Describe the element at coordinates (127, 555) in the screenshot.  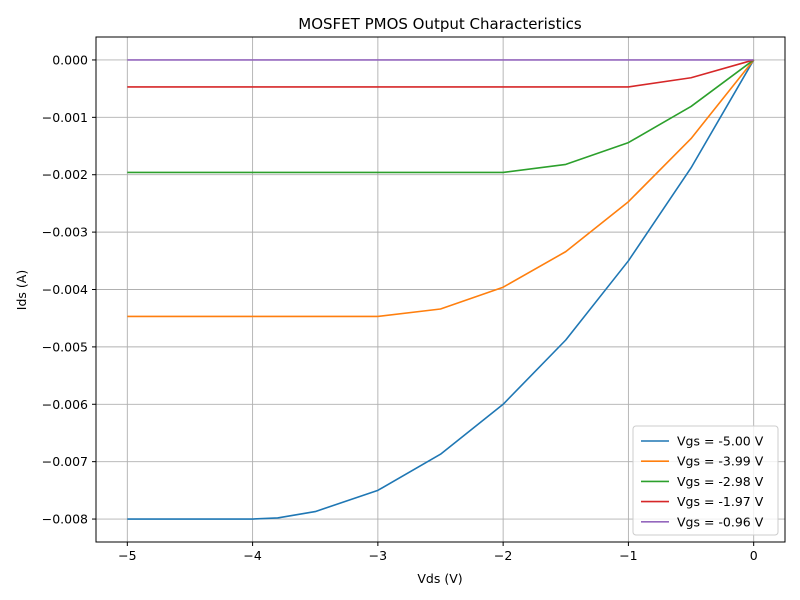
I see `x-tick-label: −5` at that location.